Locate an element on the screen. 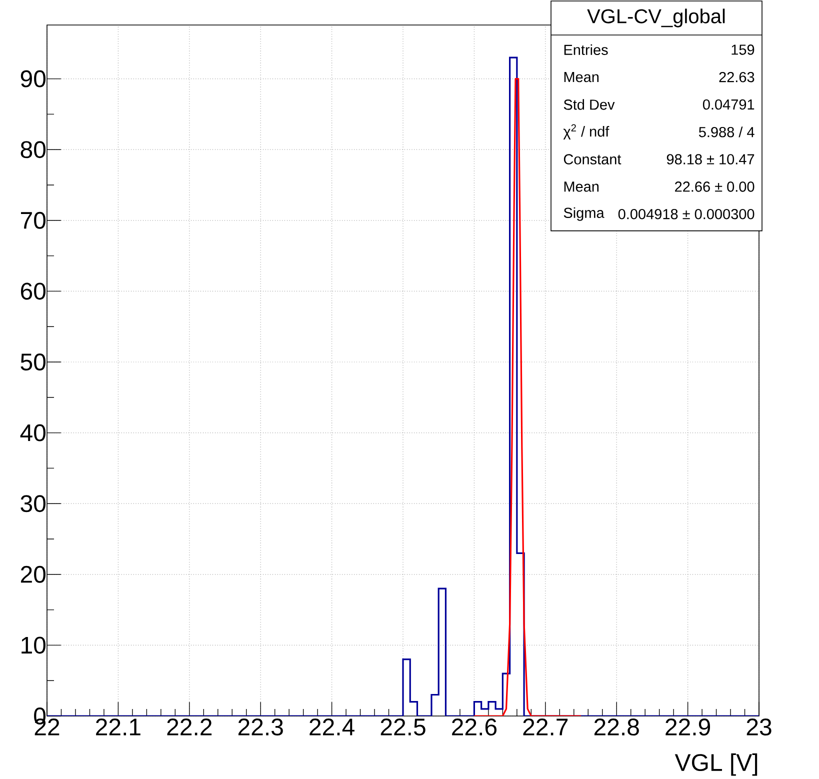 The image size is (819, 779). y-tick-label: 30 is located at coordinates (33, 503).